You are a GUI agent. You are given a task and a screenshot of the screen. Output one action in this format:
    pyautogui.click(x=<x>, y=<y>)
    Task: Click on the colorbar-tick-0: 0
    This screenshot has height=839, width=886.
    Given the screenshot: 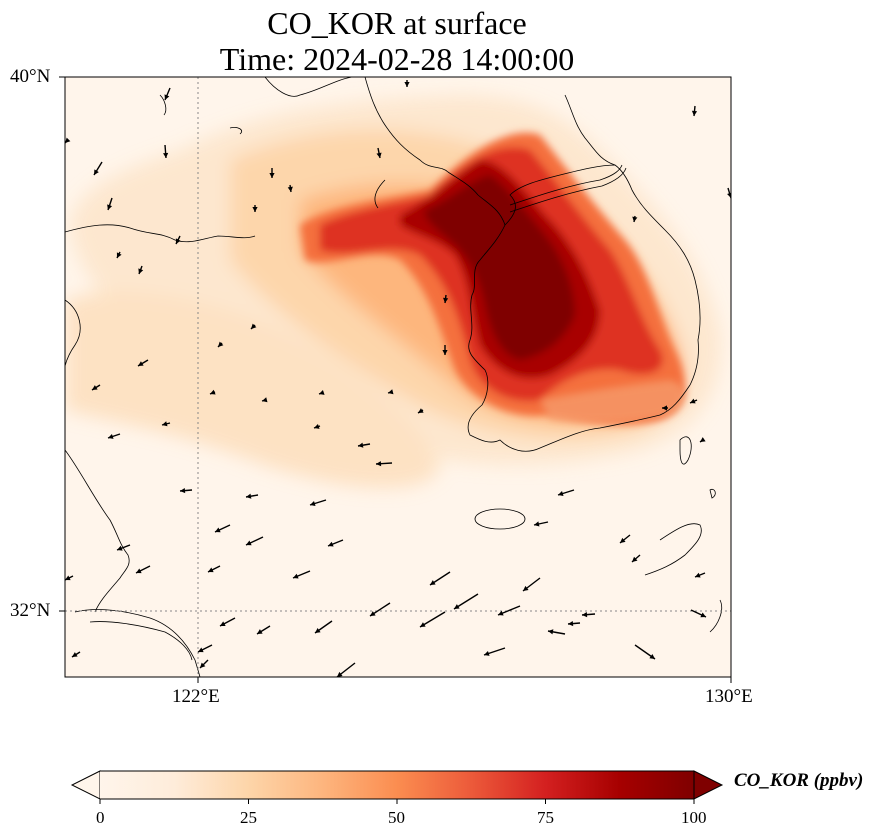 What is the action you would take?
    pyautogui.click(x=100, y=817)
    